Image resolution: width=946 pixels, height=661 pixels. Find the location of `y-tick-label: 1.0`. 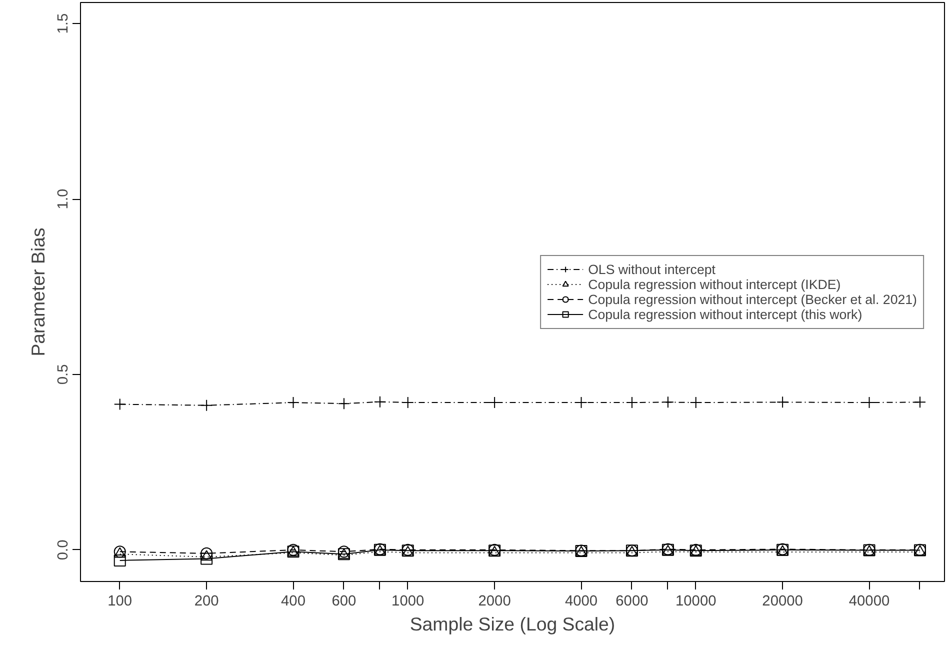

y-tick-label: 1.0 is located at coordinates (64, 199).